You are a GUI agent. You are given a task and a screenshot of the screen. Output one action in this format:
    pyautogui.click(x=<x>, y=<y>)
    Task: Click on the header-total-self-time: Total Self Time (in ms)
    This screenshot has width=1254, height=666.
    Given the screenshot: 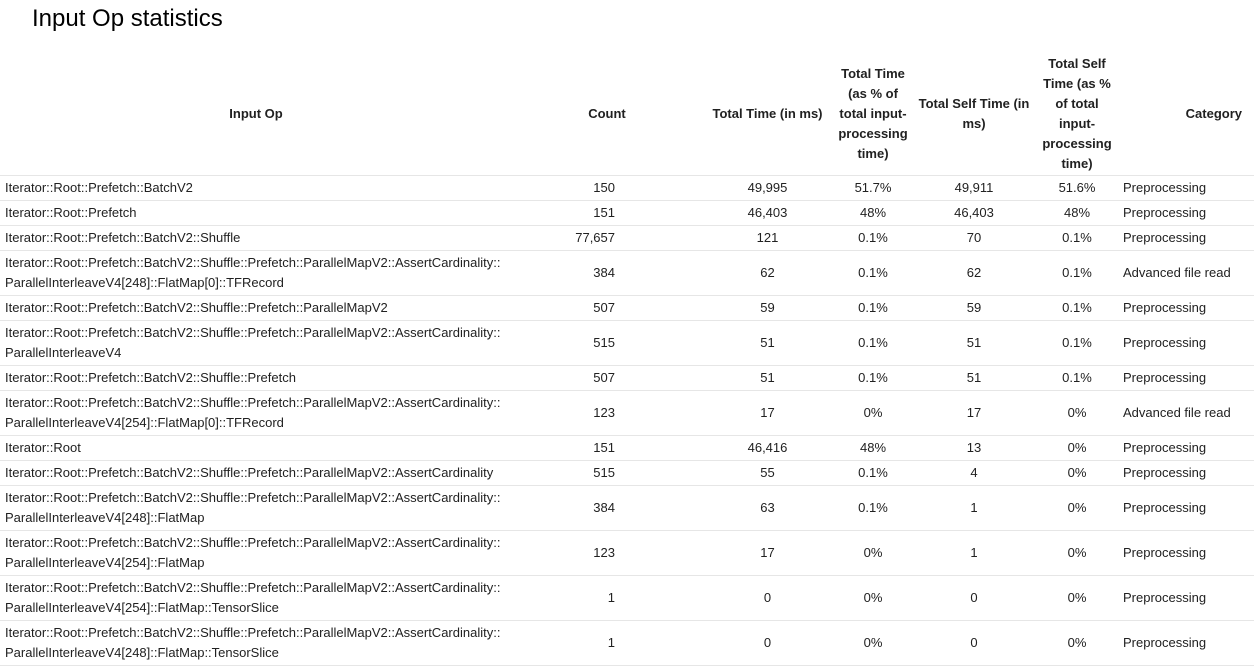 What is the action you would take?
    pyautogui.click(x=974, y=114)
    